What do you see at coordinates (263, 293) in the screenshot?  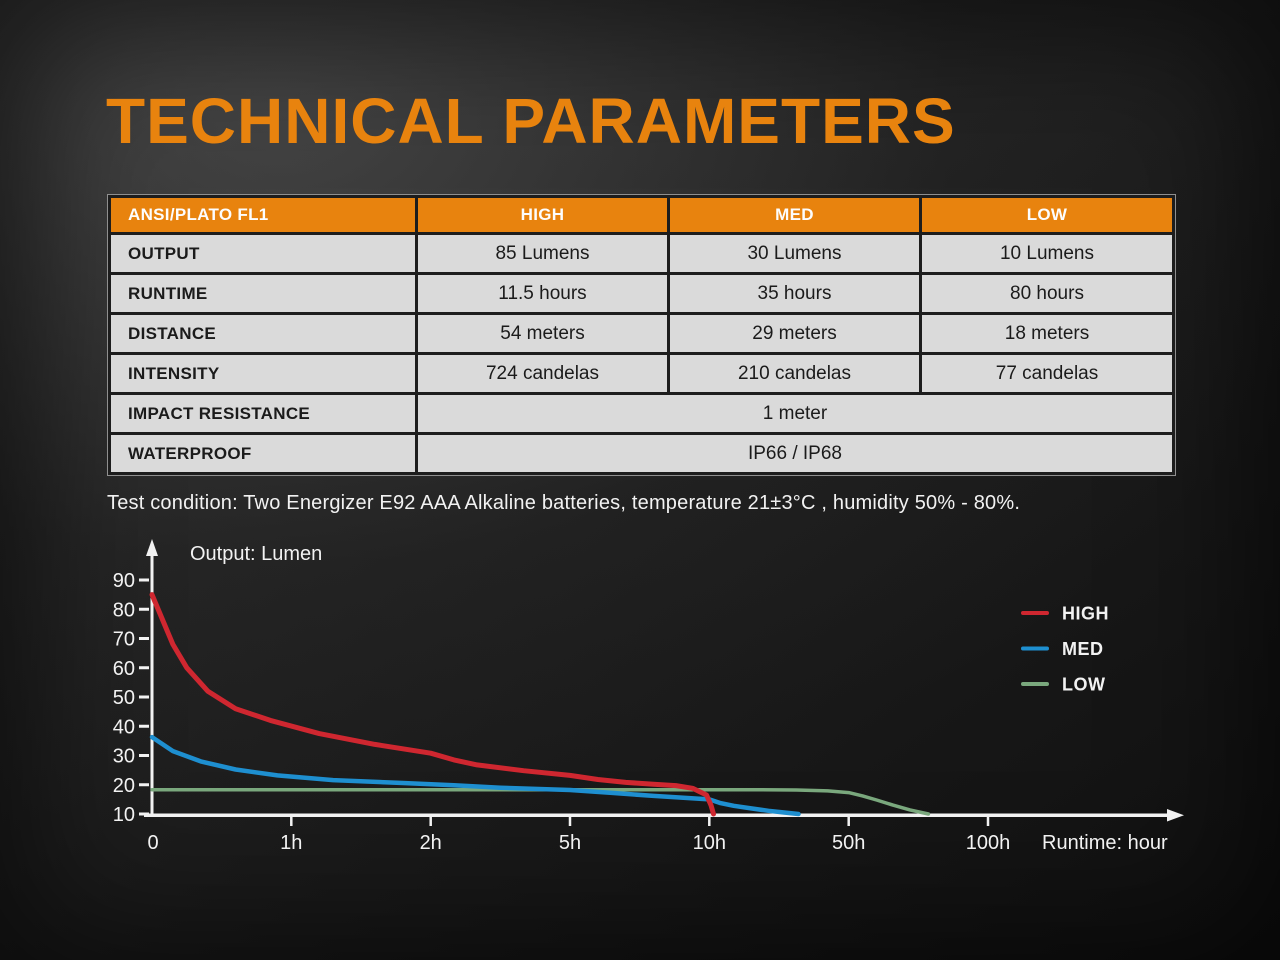 I see `row-label: RUNTIME` at bounding box center [263, 293].